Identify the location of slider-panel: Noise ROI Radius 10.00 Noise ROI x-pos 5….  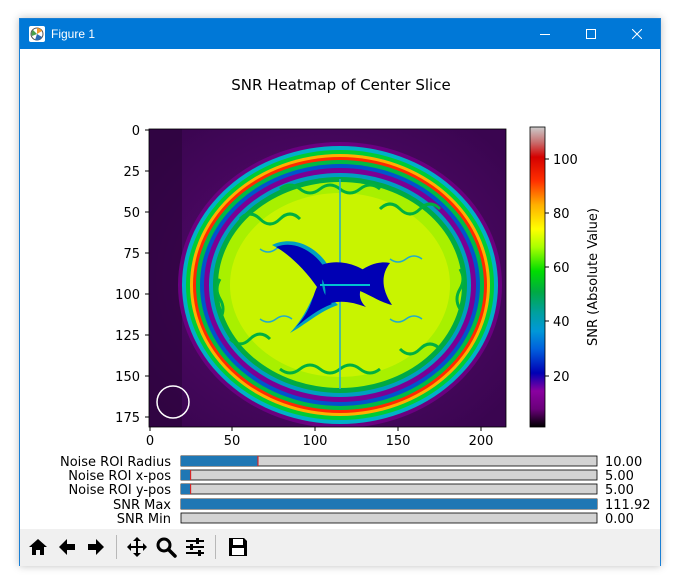
(355, 491).